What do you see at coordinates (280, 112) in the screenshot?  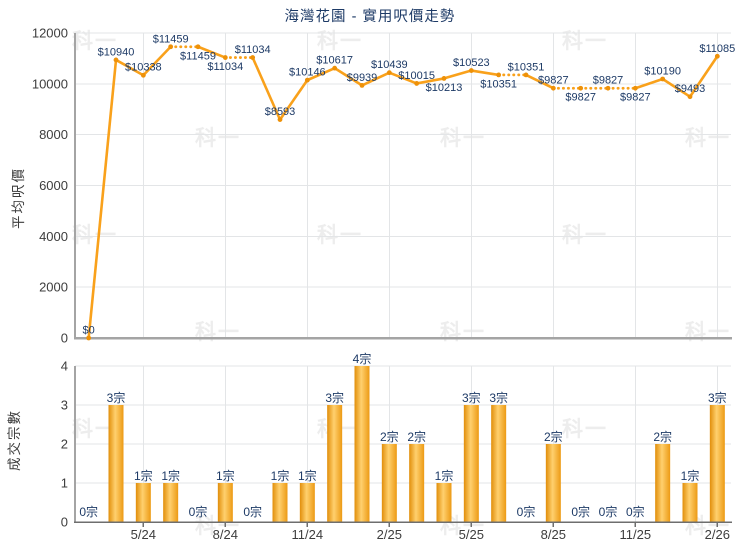 I see `price-value-label: $8593` at bounding box center [280, 112].